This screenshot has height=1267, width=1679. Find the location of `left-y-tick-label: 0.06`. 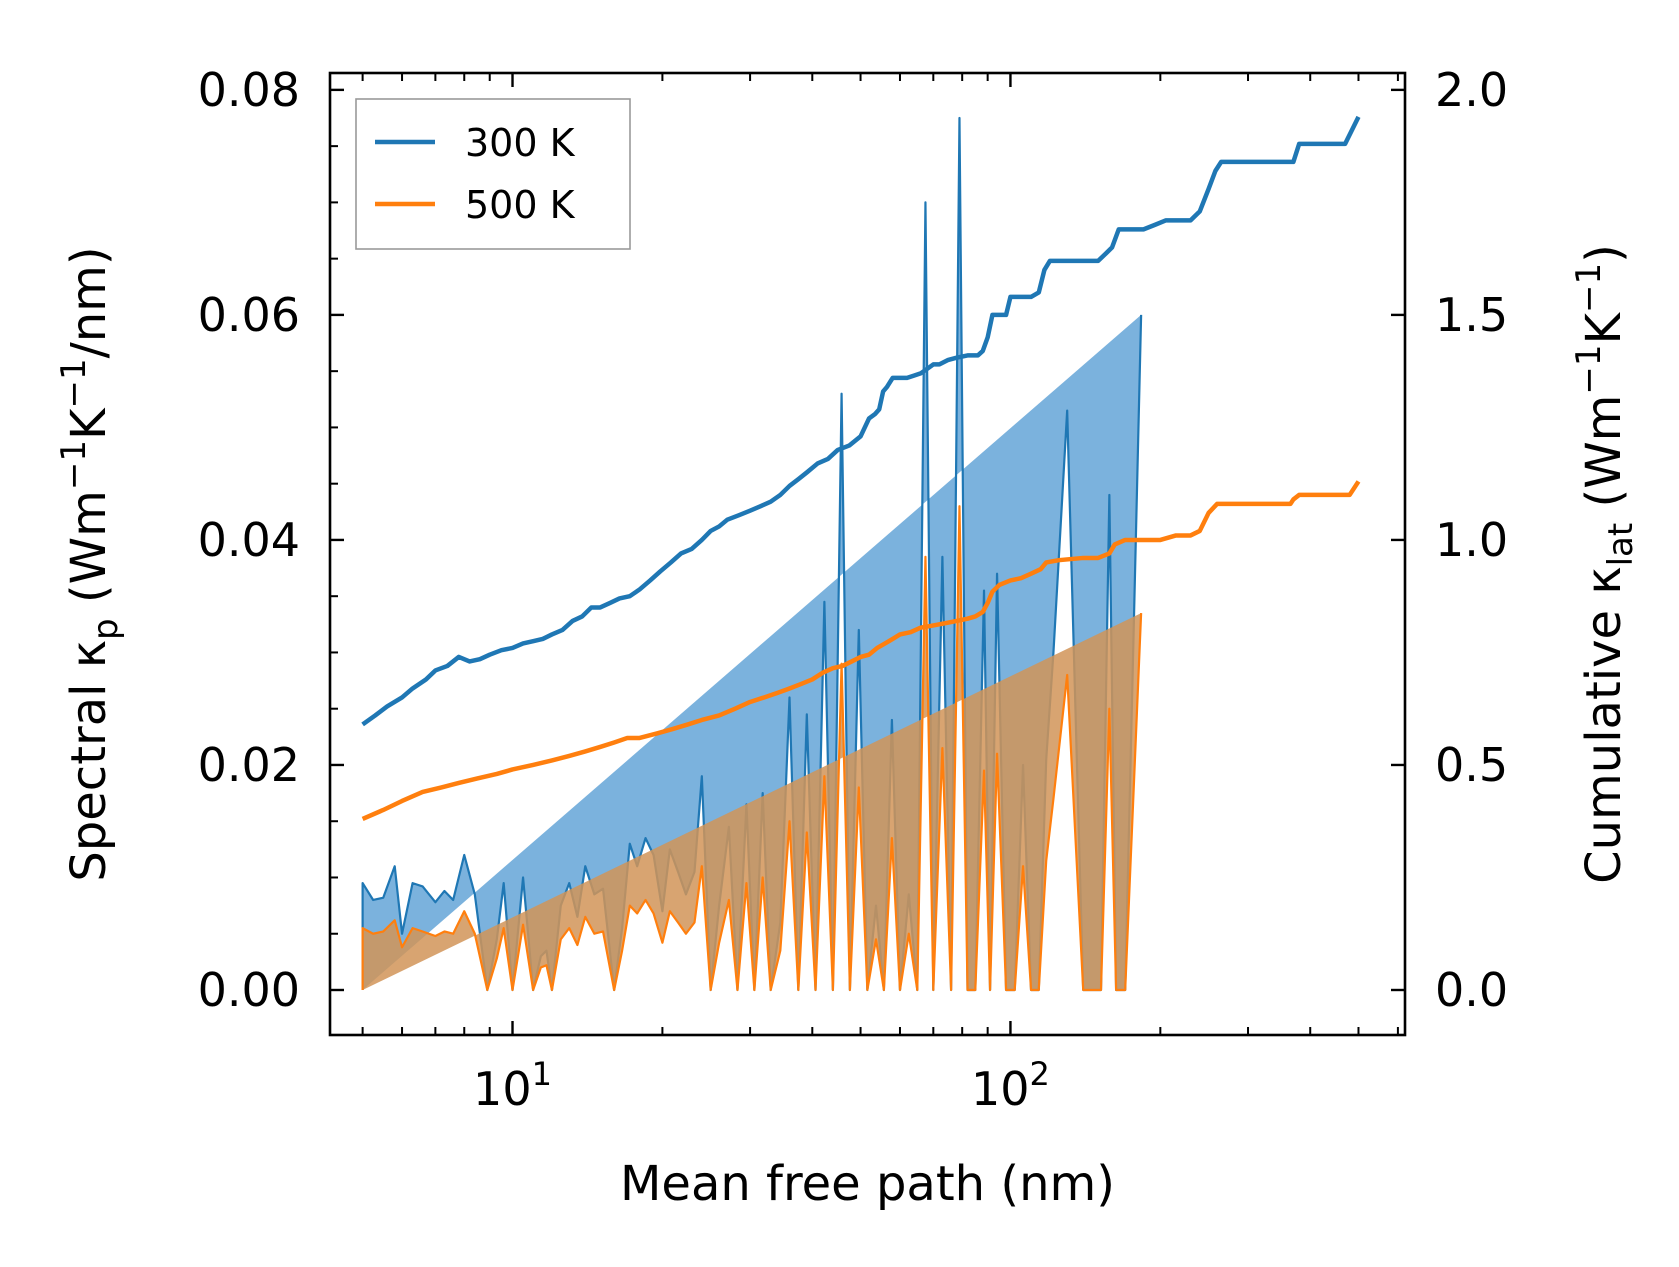

left-y-tick-label: 0.06 is located at coordinates (249, 315).